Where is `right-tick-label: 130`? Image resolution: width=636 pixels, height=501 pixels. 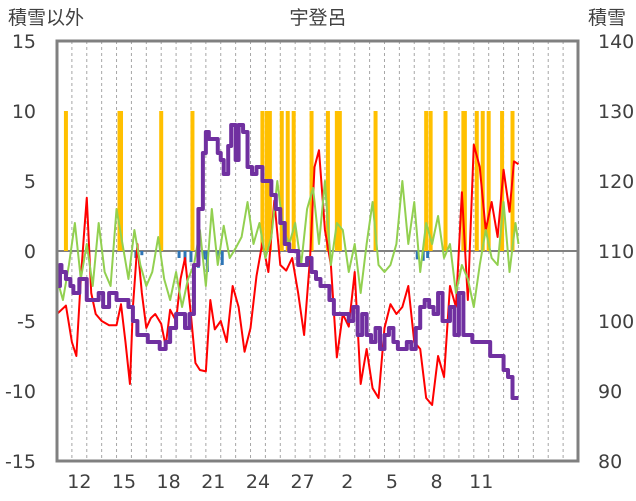
right-tick-label: 130 is located at coordinates (616, 112).